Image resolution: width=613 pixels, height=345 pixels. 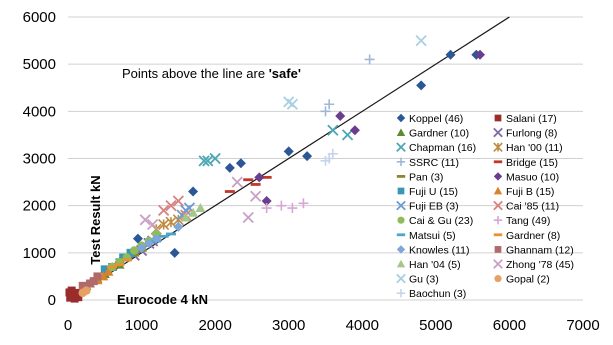 I want to click on legend-item: Fuji U (15), so click(x=427, y=192).